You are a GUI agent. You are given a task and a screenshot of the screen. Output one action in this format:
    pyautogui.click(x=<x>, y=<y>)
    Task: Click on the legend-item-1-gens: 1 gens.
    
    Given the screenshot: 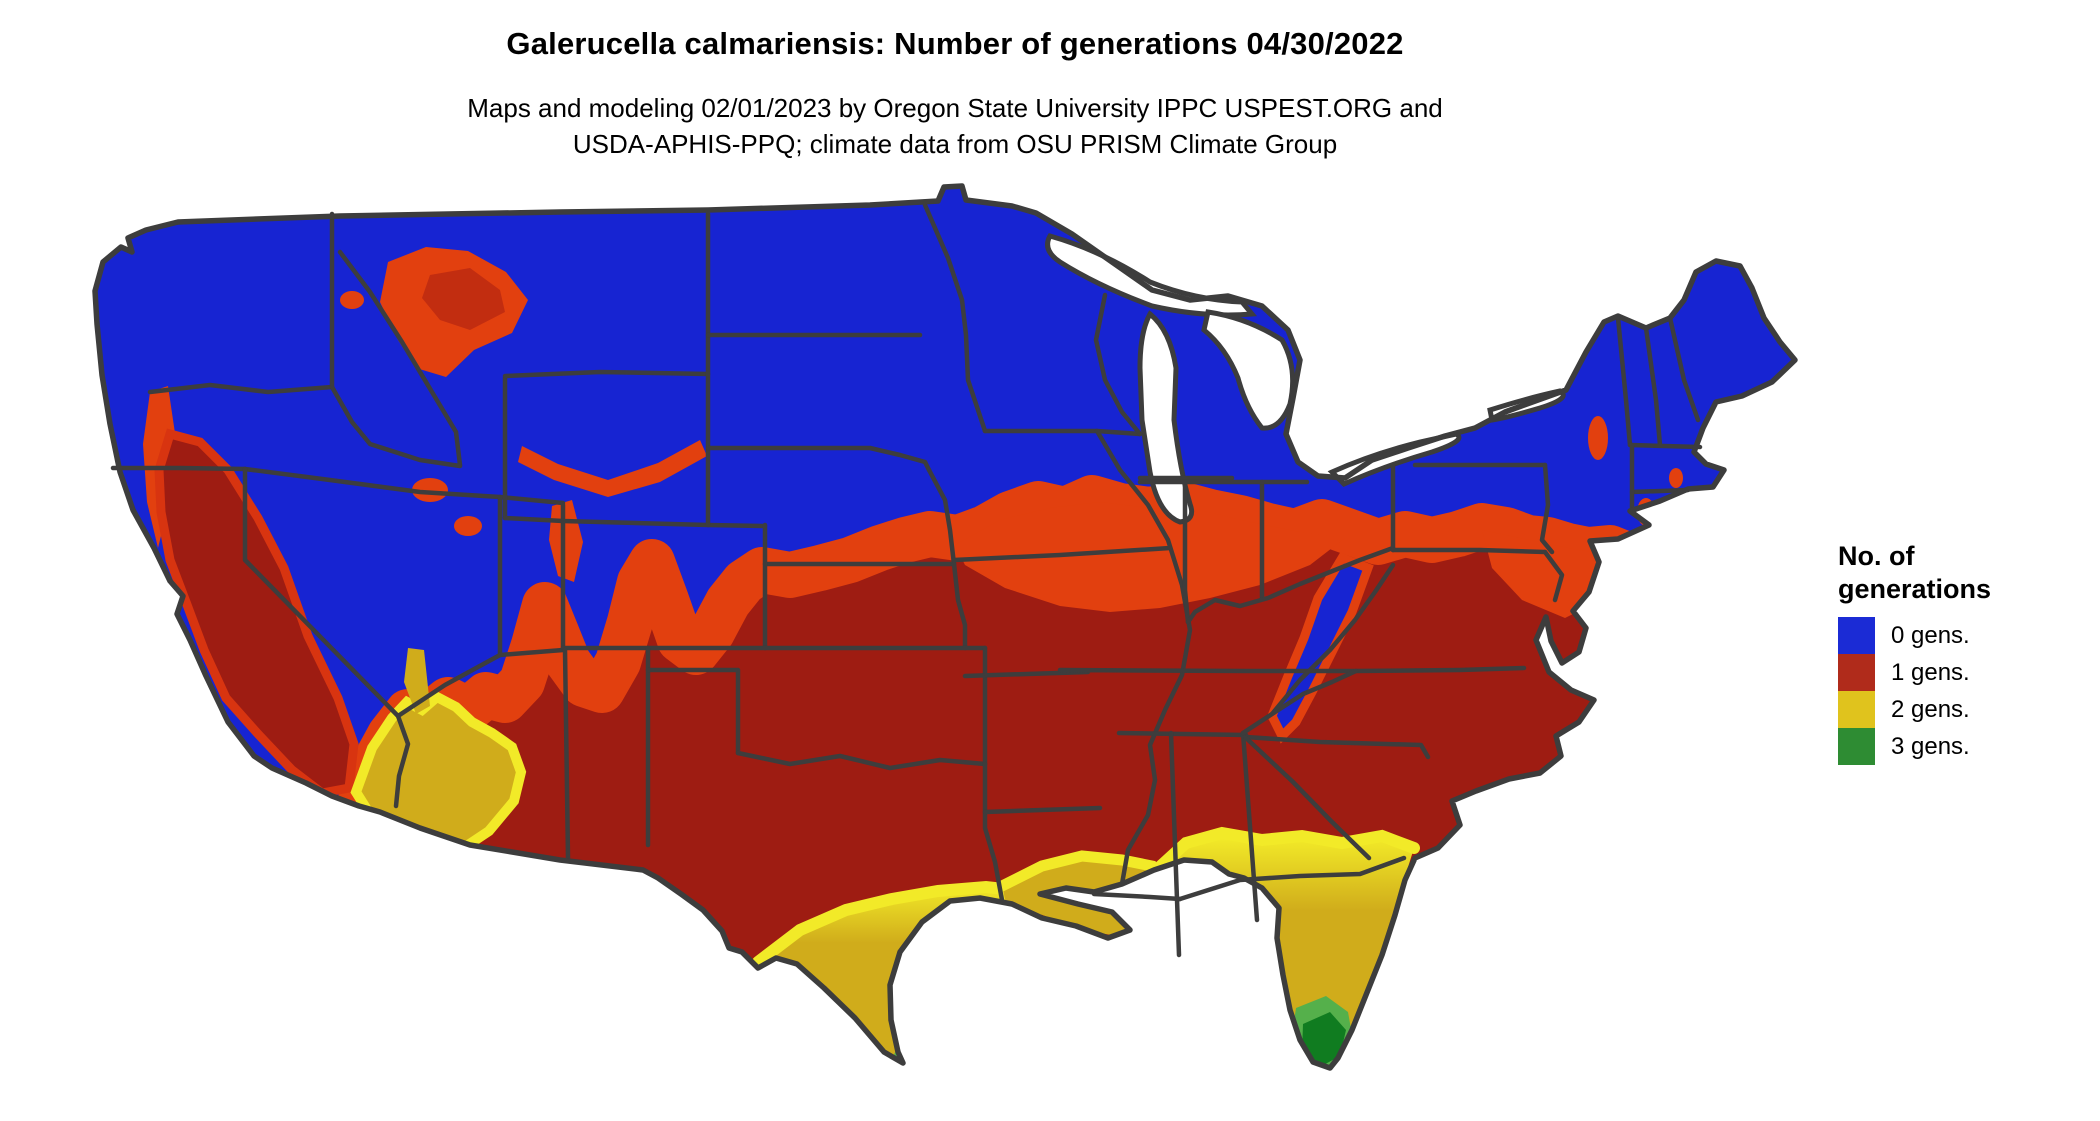 What is the action you would take?
    pyautogui.click(x=1963, y=672)
    